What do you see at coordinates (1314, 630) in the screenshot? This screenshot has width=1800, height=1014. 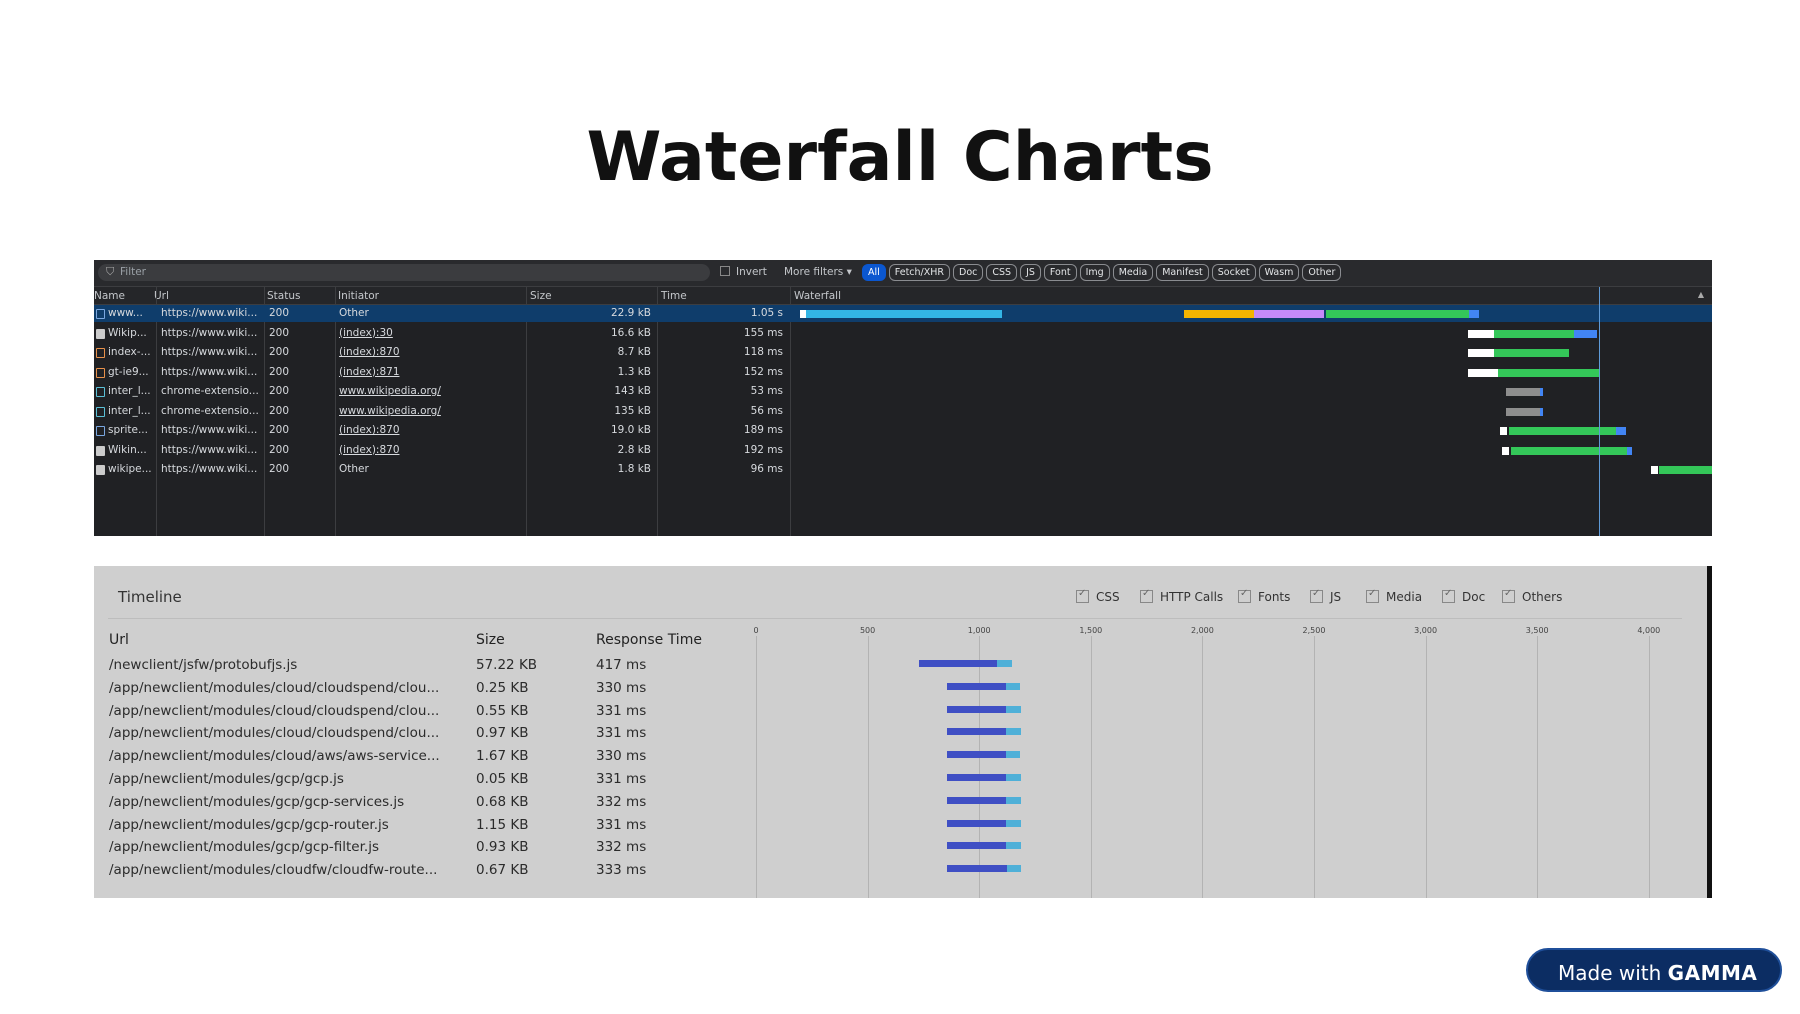 I see `axis-tick-label: 2,500` at bounding box center [1314, 630].